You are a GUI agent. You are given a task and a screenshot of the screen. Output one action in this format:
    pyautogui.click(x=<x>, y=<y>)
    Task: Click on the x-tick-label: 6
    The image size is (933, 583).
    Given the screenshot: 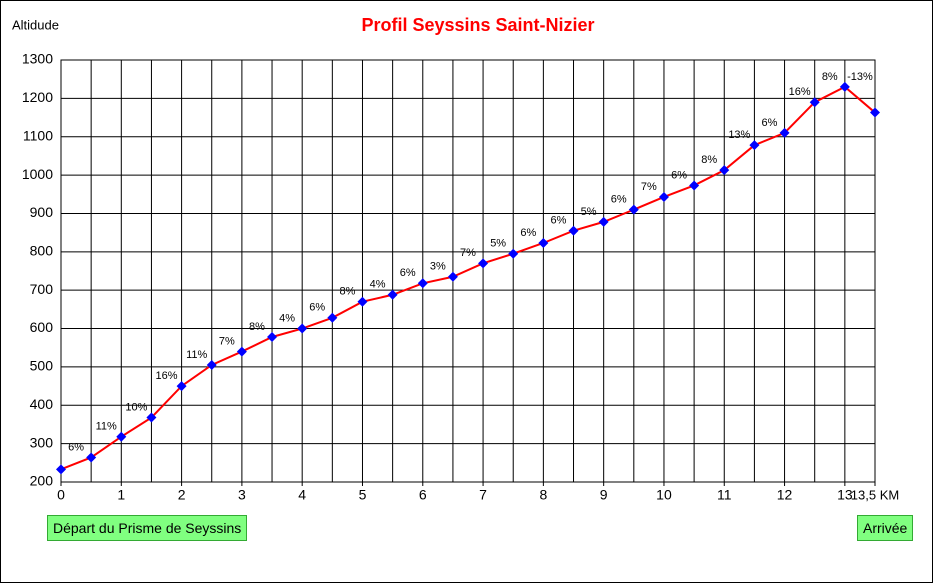 What is the action you would take?
    pyautogui.click(x=423, y=495)
    